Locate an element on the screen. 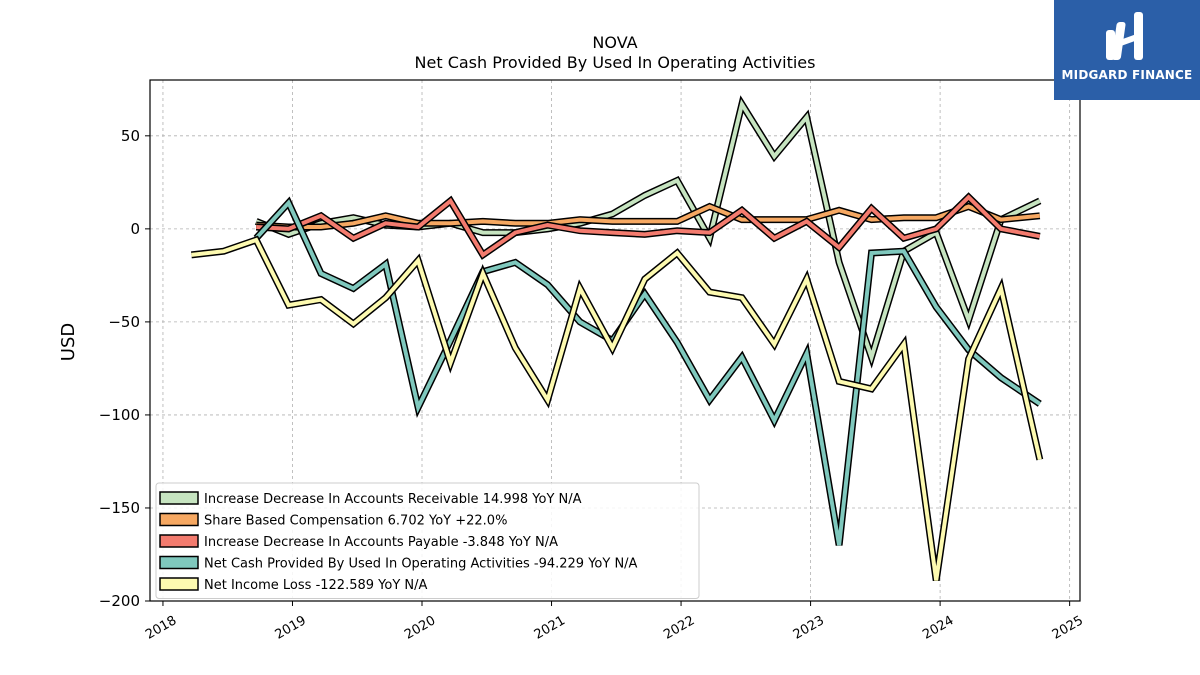  y-tick-label: −200 is located at coordinates (119, 601).